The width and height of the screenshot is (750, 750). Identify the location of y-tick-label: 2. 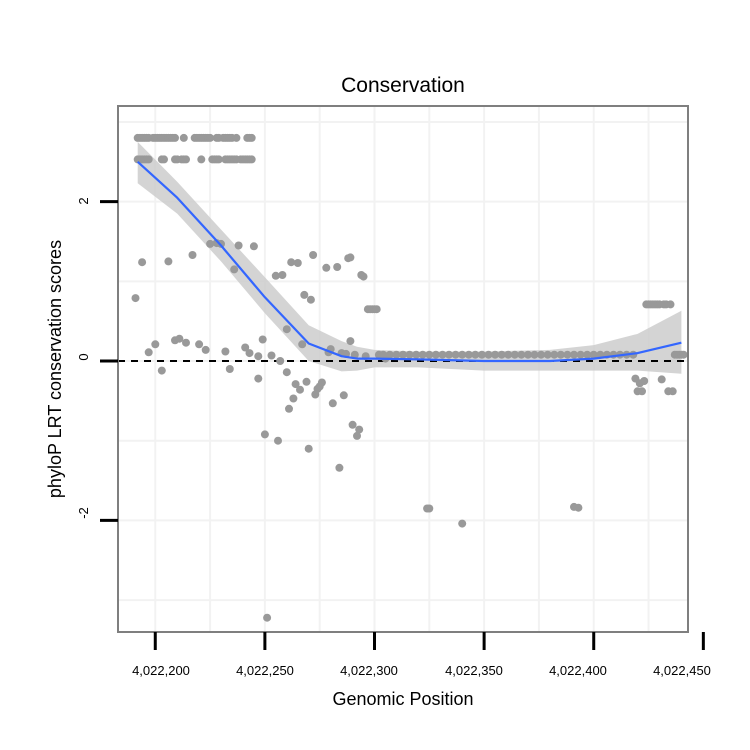
(83, 200).